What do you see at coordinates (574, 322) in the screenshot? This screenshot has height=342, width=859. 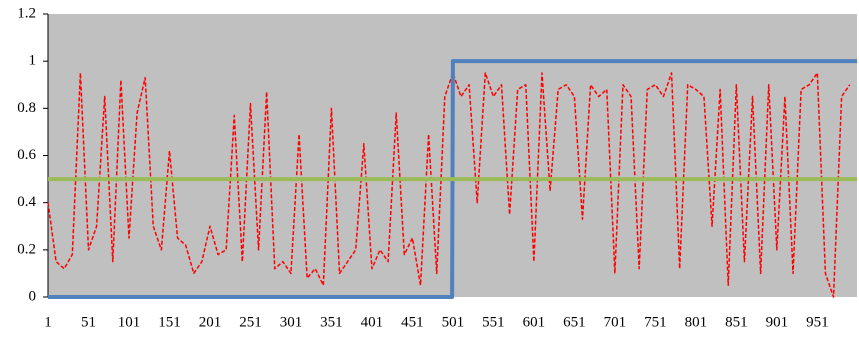 I see `x-tick-label: 651` at bounding box center [574, 322].